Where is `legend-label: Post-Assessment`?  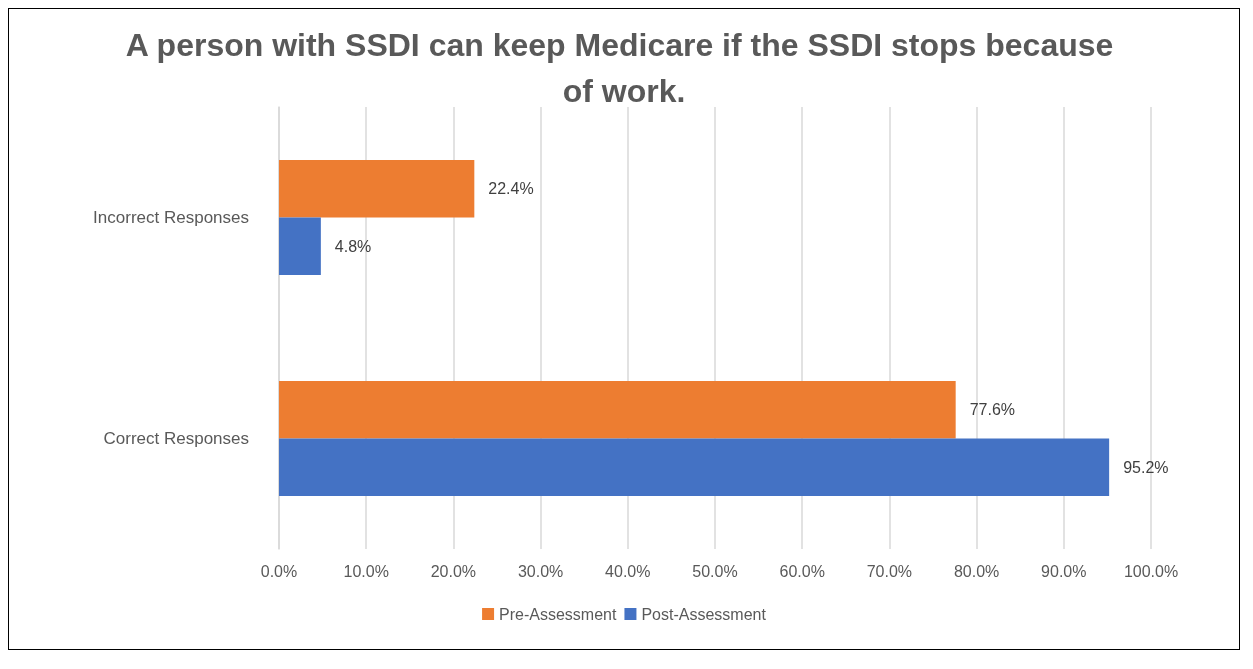
legend-label: Post-Assessment is located at coordinates (704, 614).